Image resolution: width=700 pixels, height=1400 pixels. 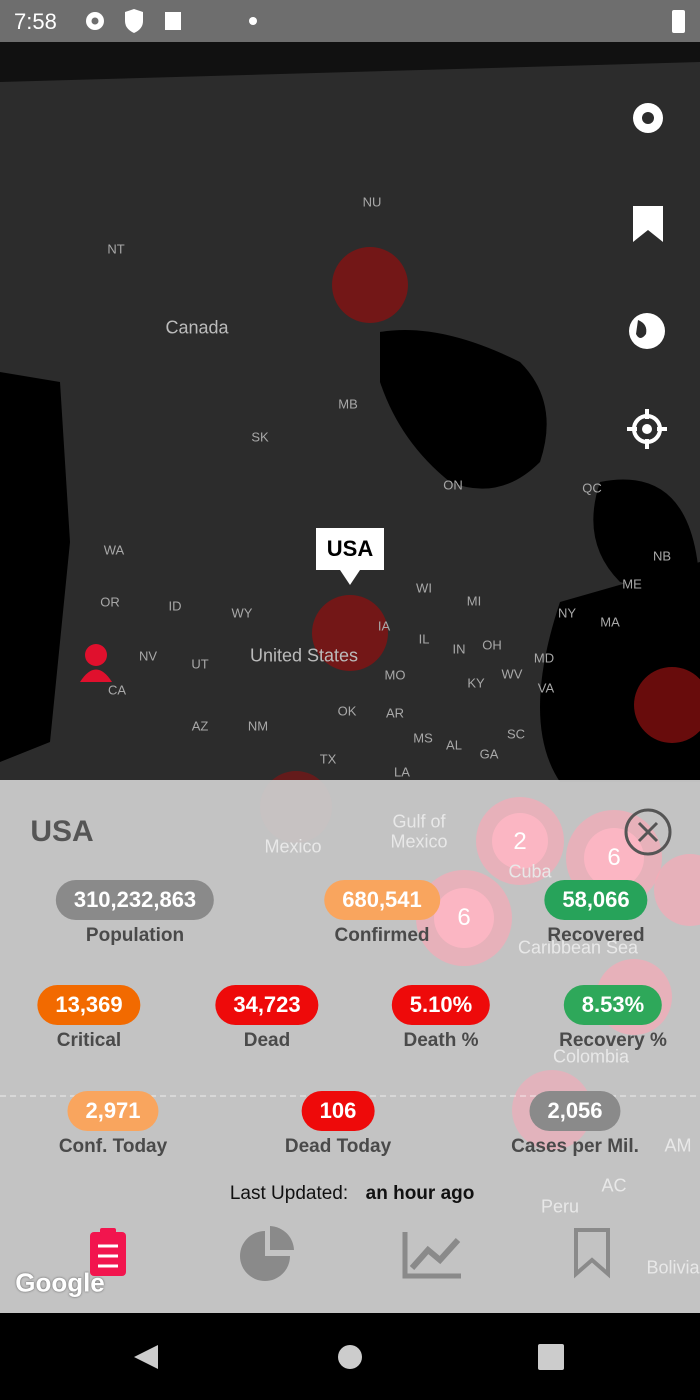 I want to click on last-updated-value: an hour ago, so click(x=420, y=1193).